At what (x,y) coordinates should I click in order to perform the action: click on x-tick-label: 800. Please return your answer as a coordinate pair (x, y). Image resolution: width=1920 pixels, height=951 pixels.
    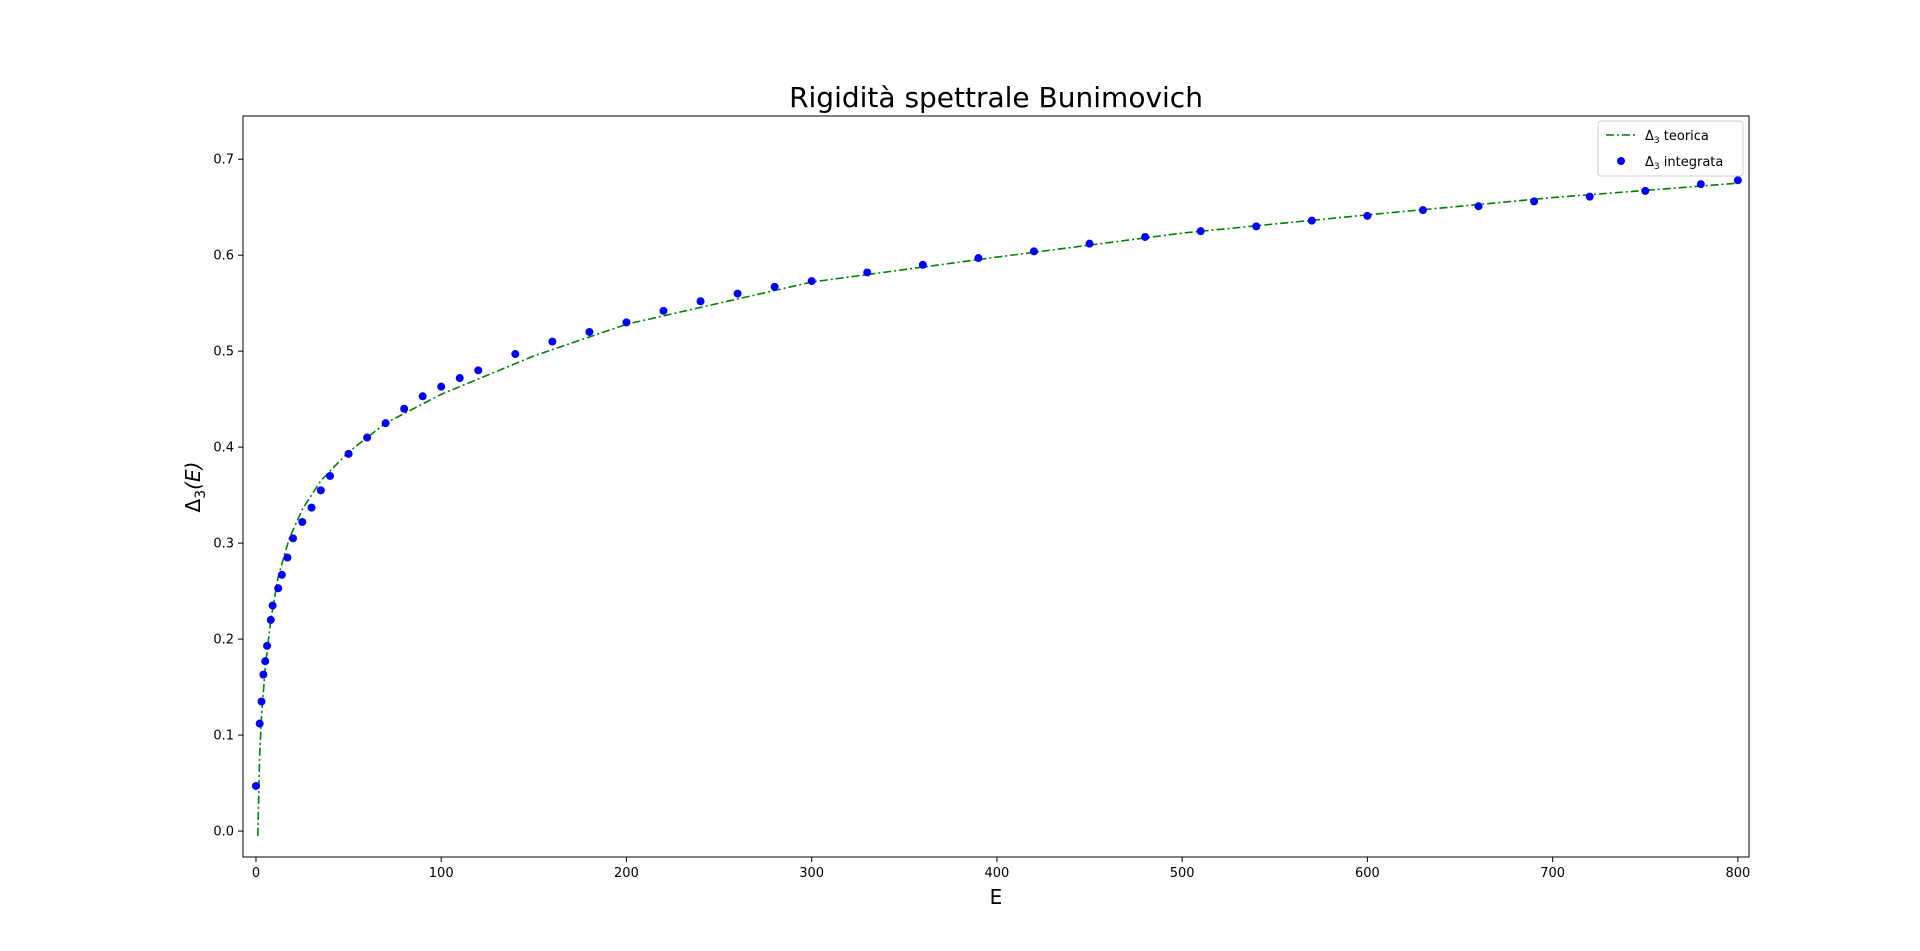
    Looking at the image, I should click on (1737, 873).